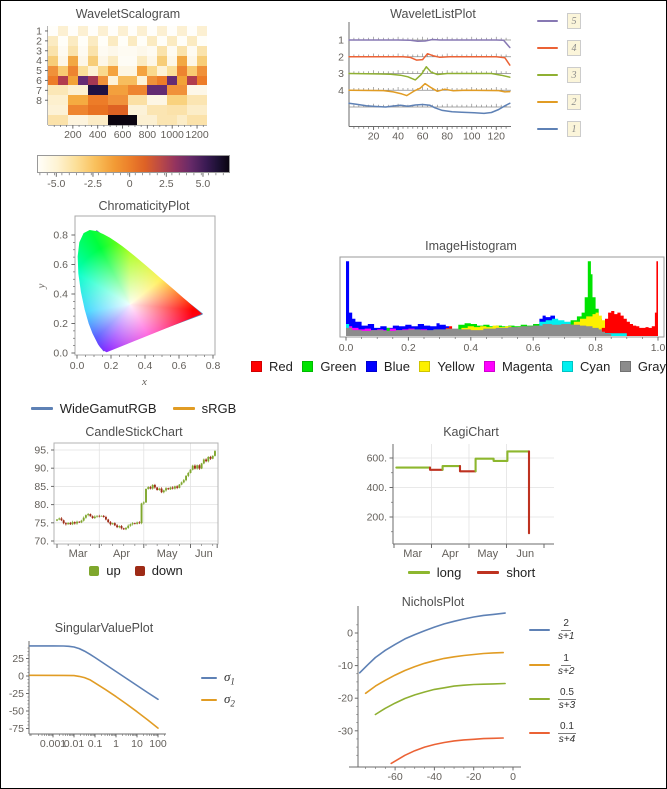 This screenshot has width=667, height=789. Describe the element at coordinates (547, 75) in the screenshot. I see `series-3-swatch` at that location.